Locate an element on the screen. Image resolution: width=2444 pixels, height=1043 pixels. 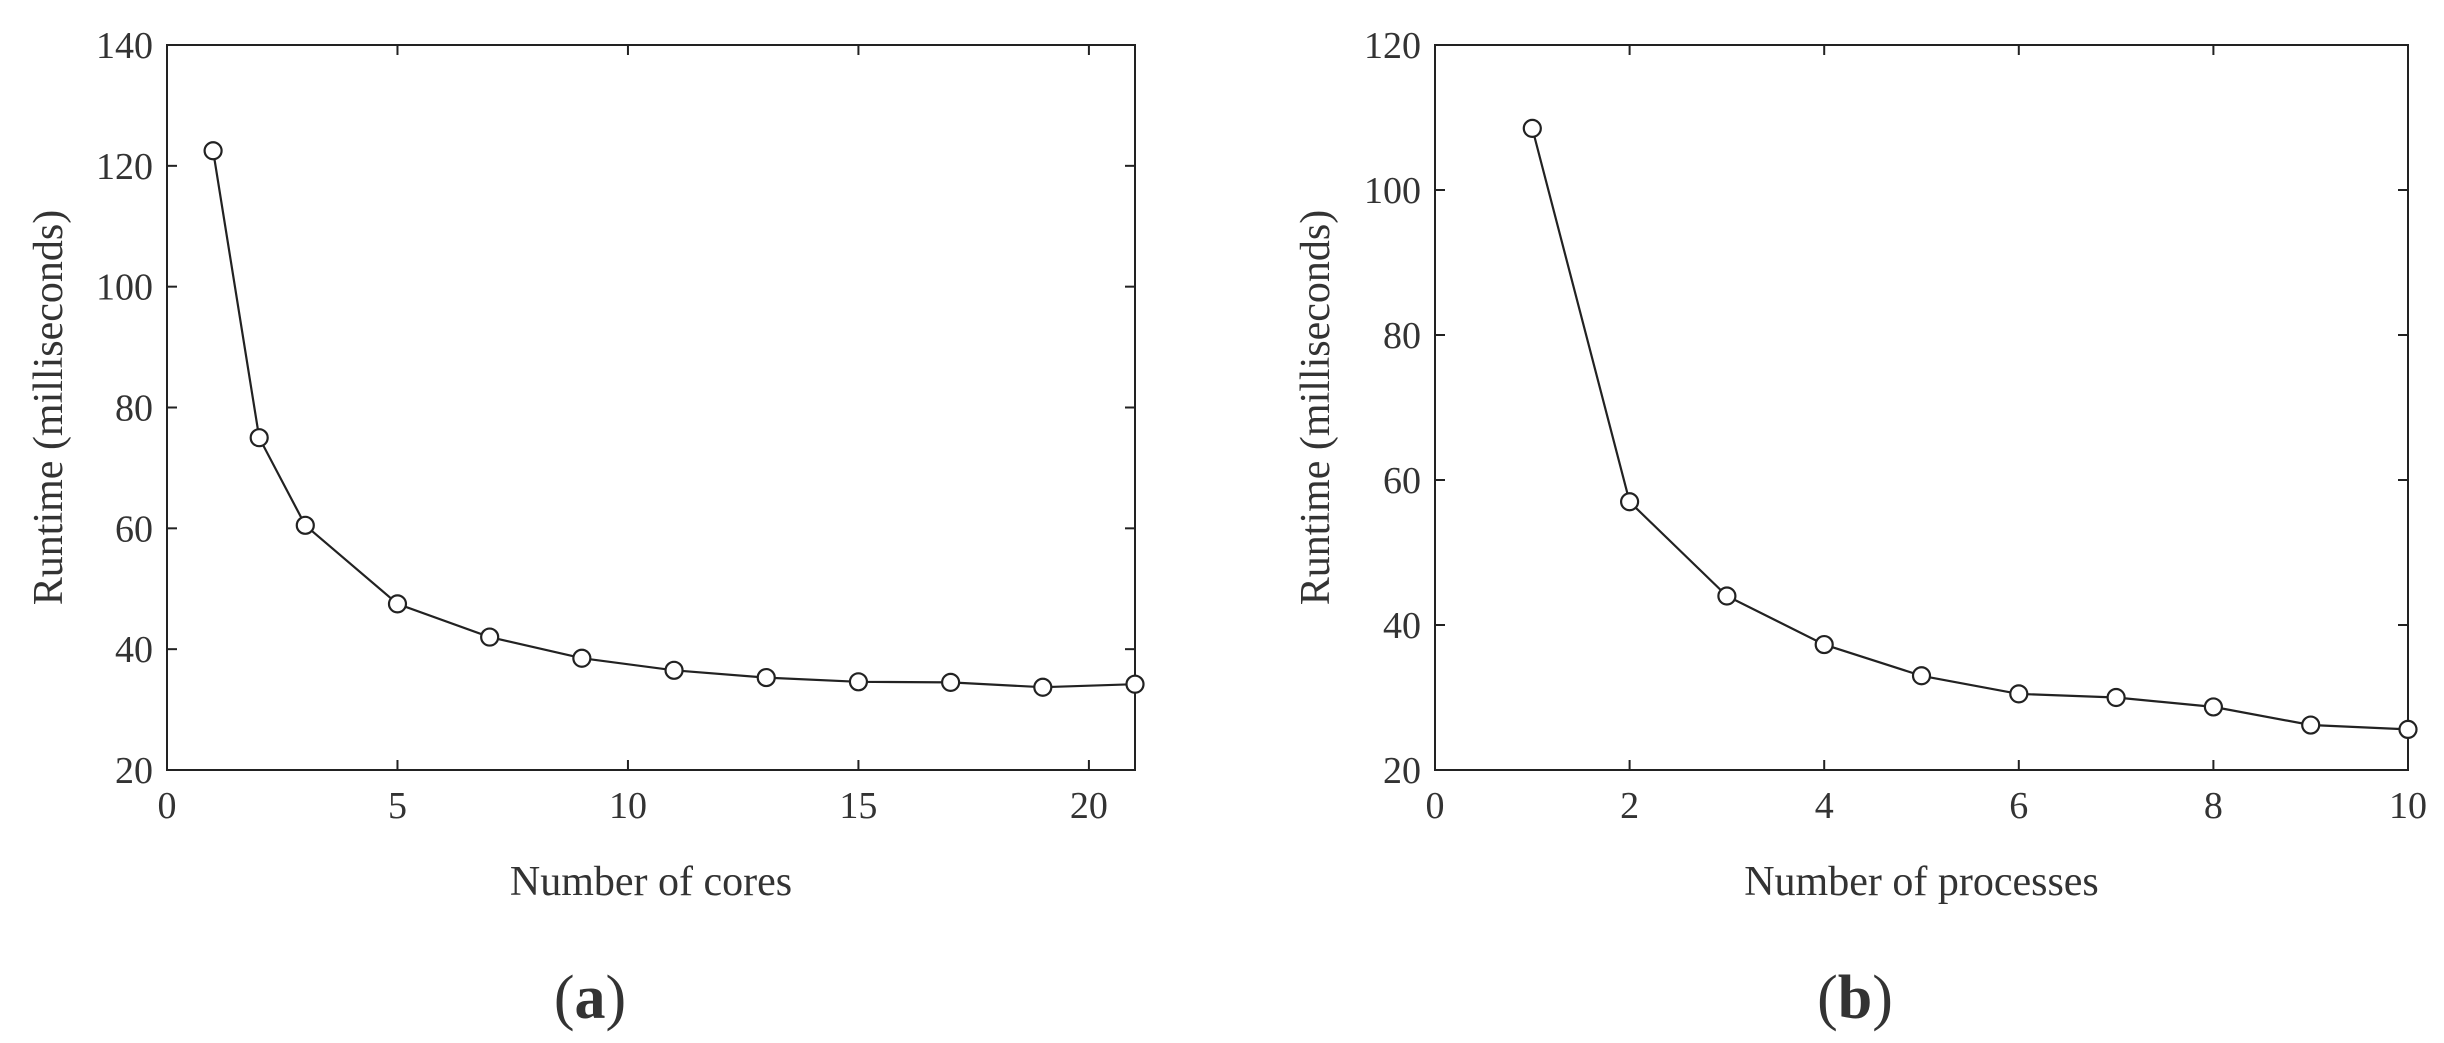
y-tick-label: 140 is located at coordinates (124, 46).